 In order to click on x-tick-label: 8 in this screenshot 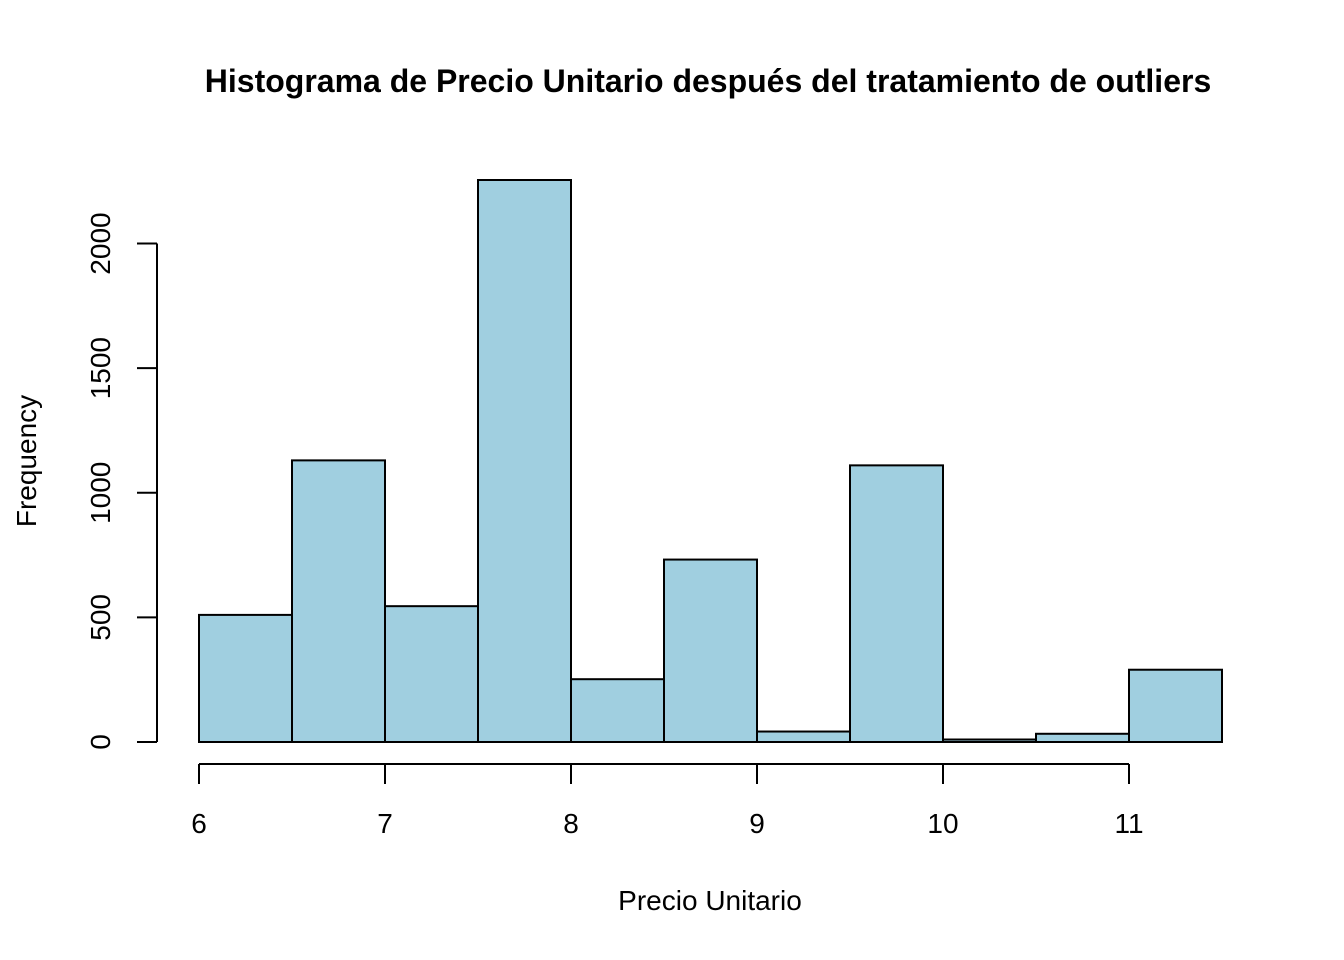, I will do `click(571, 823)`.